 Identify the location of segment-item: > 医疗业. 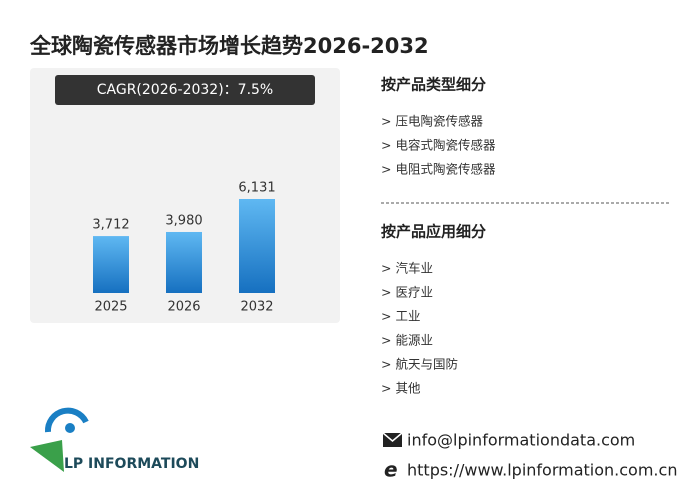
(407, 292).